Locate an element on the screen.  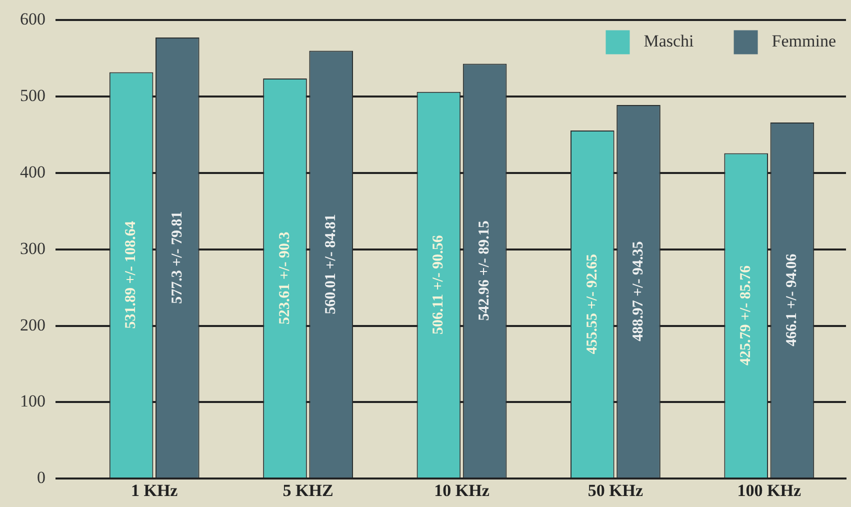
x-tick-label: 10 KHz is located at coordinates (462, 490).